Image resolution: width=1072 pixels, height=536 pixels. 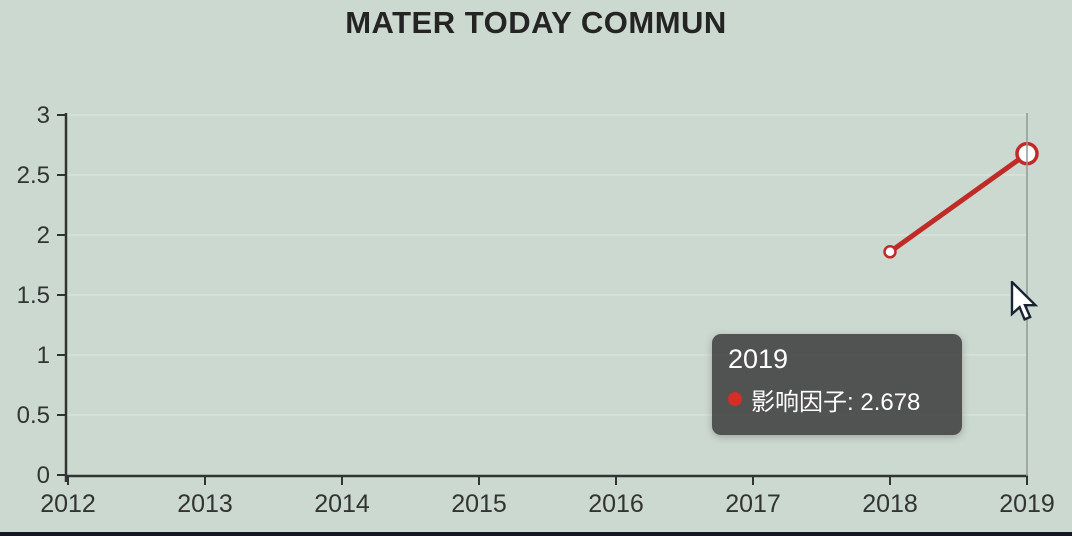 I want to click on tooltip-series-text: 影响因子: 2.678, so click(x=835, y=399).